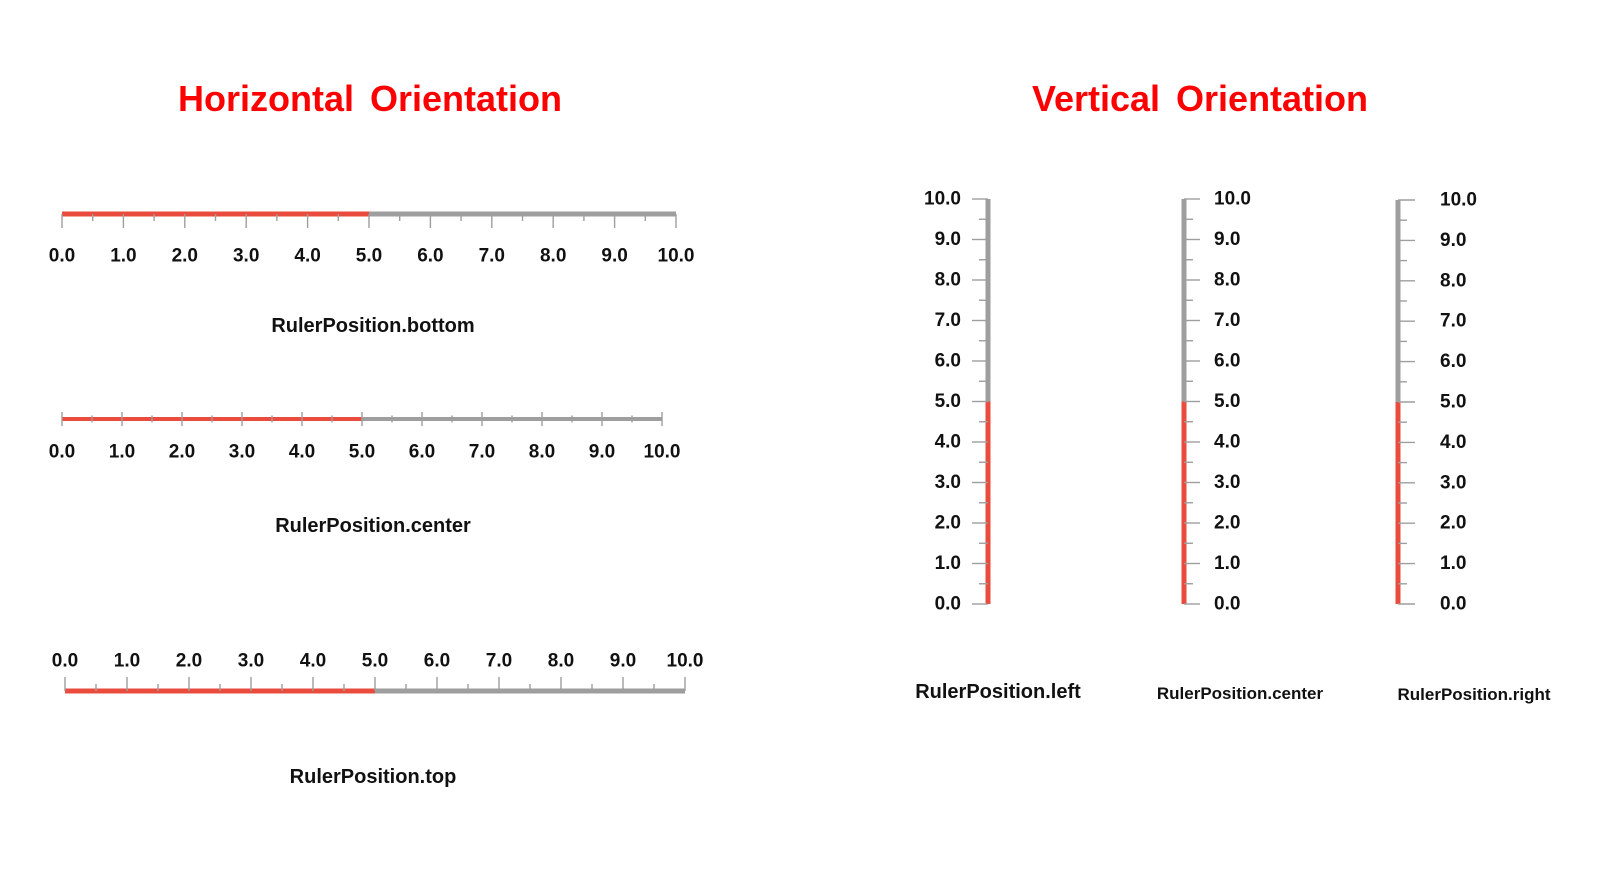 This screenshot has width=1612, height=876. What do you see at coordinates (373, 526) in the screenshot?
I see `caption-ruler-position-center-horizontal: RulerPosition.center` at bounding box center [373, 526].